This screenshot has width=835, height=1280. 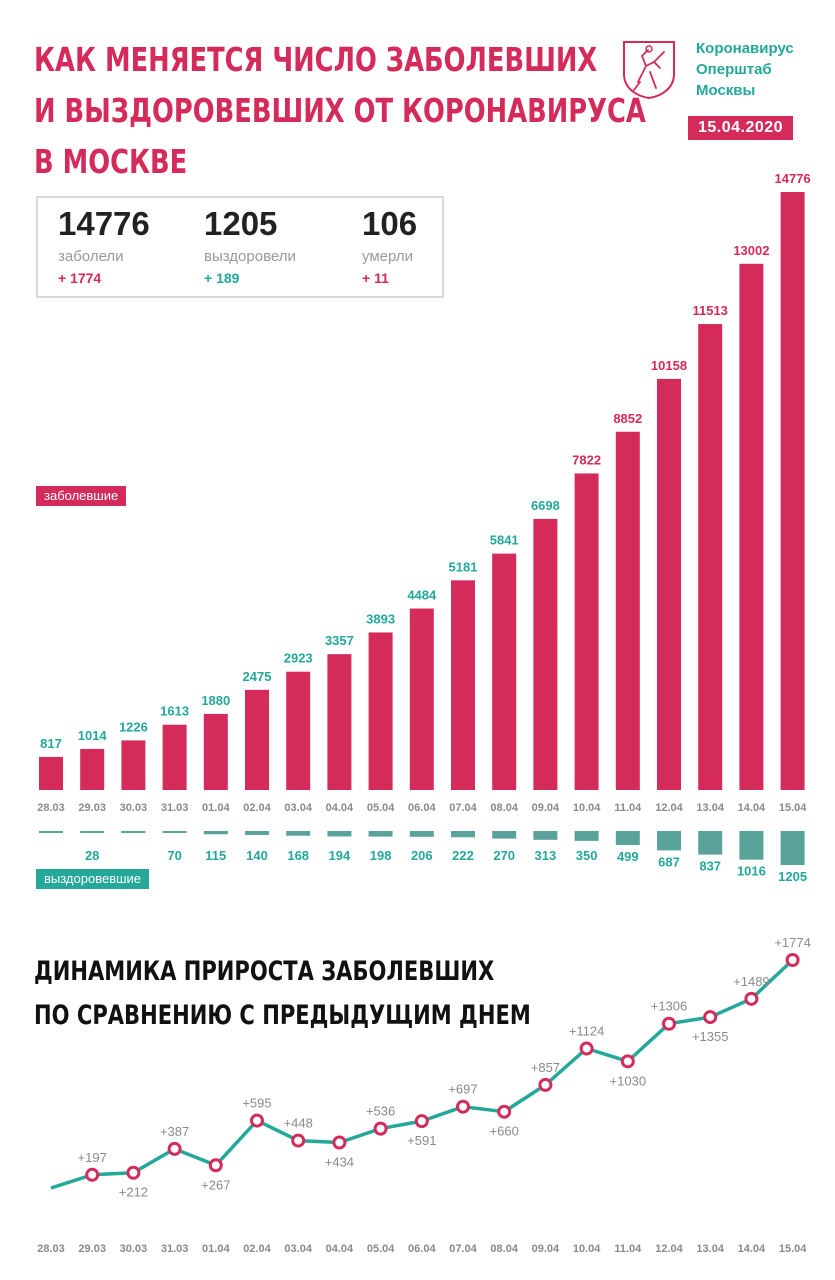 What do you see at coordinates (587, 1249) in the screenshot?
I see `growth-date-tick-label: 10.04` at bounding box center [587, 1249].